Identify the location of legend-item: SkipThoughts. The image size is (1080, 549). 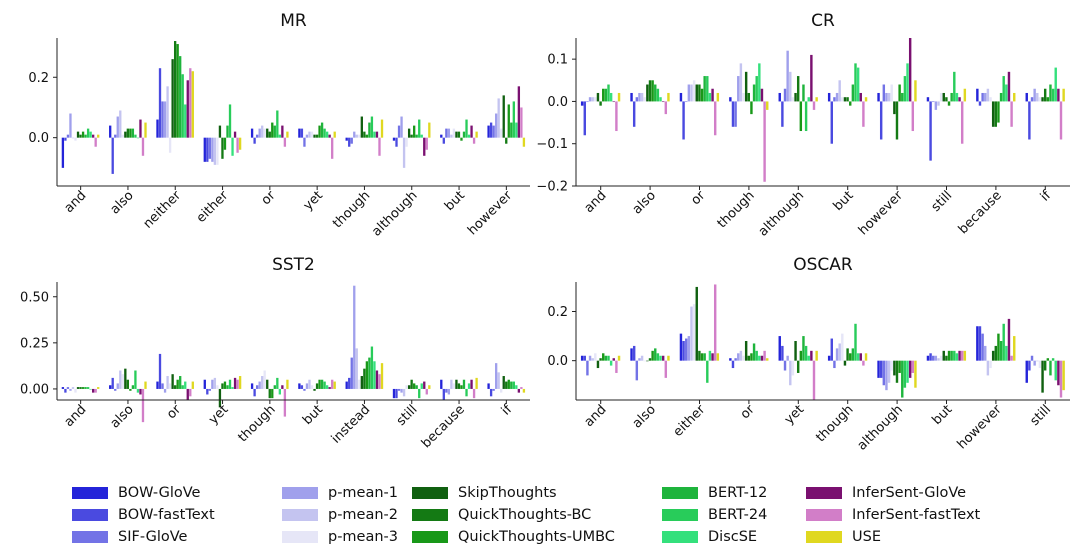
(513, 493).